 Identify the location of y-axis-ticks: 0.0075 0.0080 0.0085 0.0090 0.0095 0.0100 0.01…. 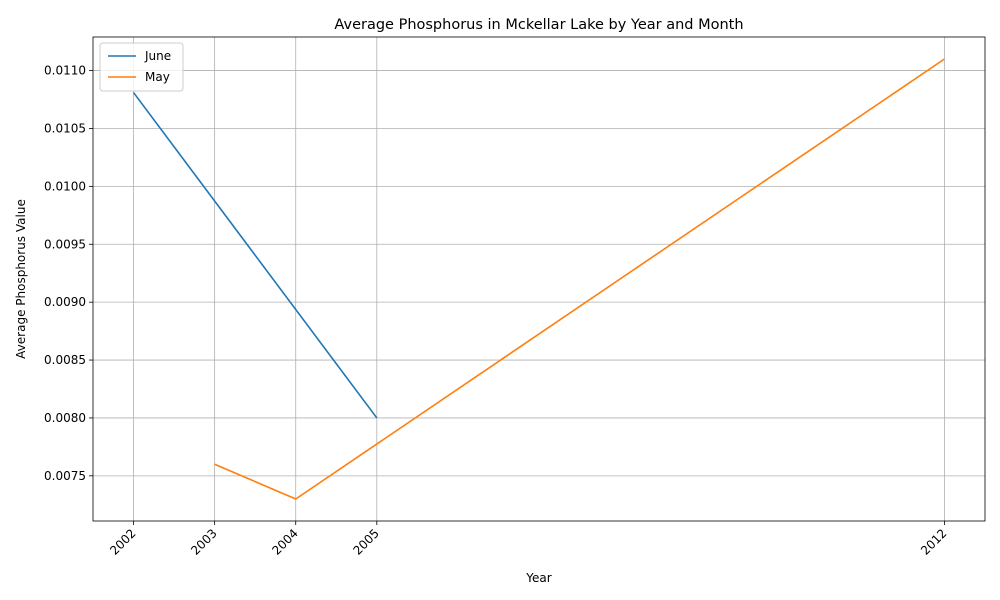
(68, 273).